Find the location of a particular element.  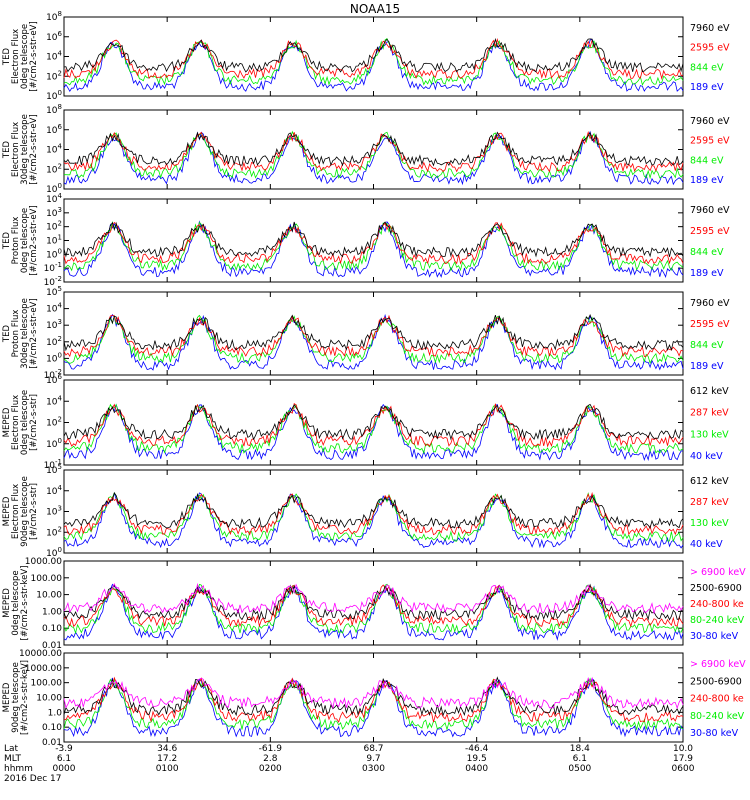

y-tick-label: 10² is located at coordinates (54, 75).